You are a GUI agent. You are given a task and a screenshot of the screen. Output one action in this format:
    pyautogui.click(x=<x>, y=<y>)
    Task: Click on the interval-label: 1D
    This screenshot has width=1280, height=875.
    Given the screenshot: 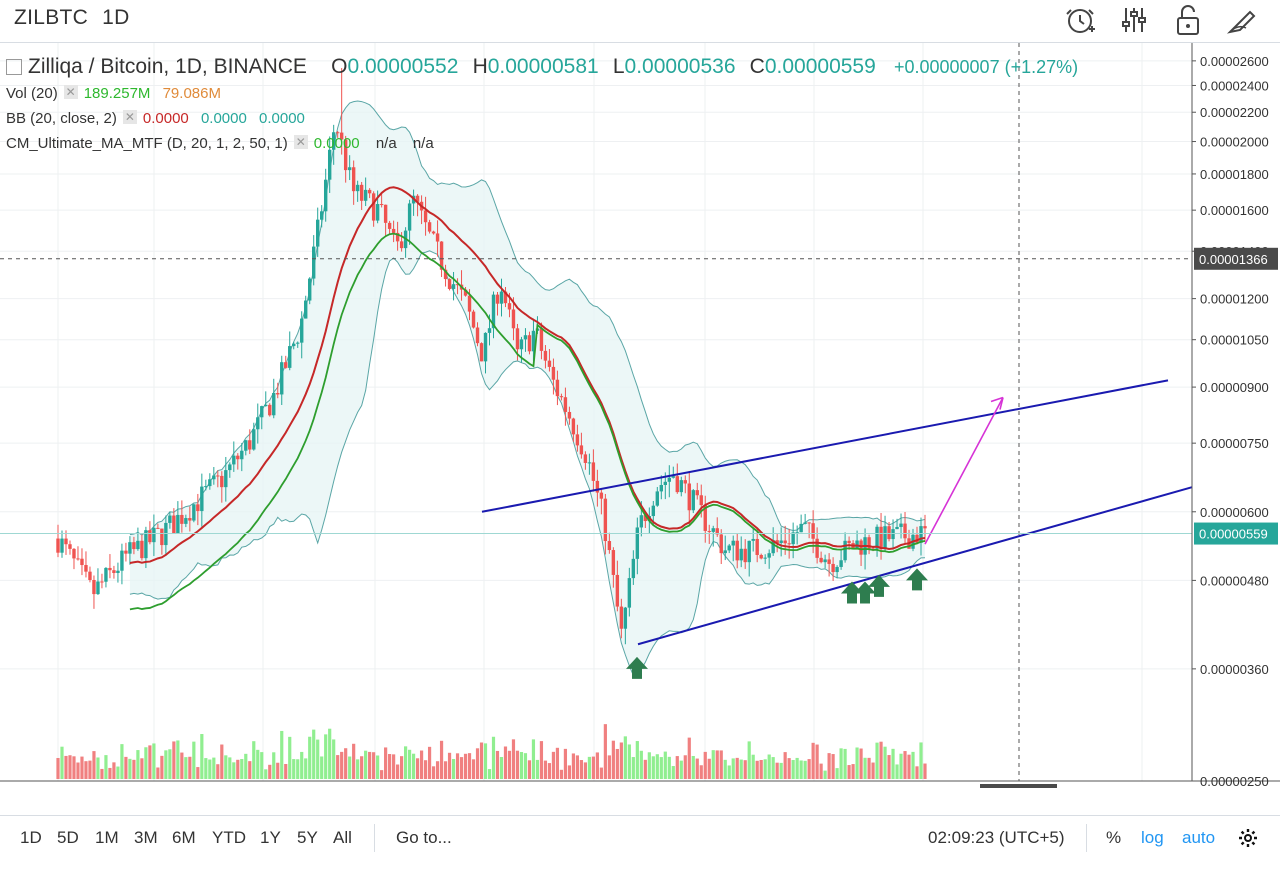 What is the action you would take?
    pyautogui.click(x=116, y=17)
    